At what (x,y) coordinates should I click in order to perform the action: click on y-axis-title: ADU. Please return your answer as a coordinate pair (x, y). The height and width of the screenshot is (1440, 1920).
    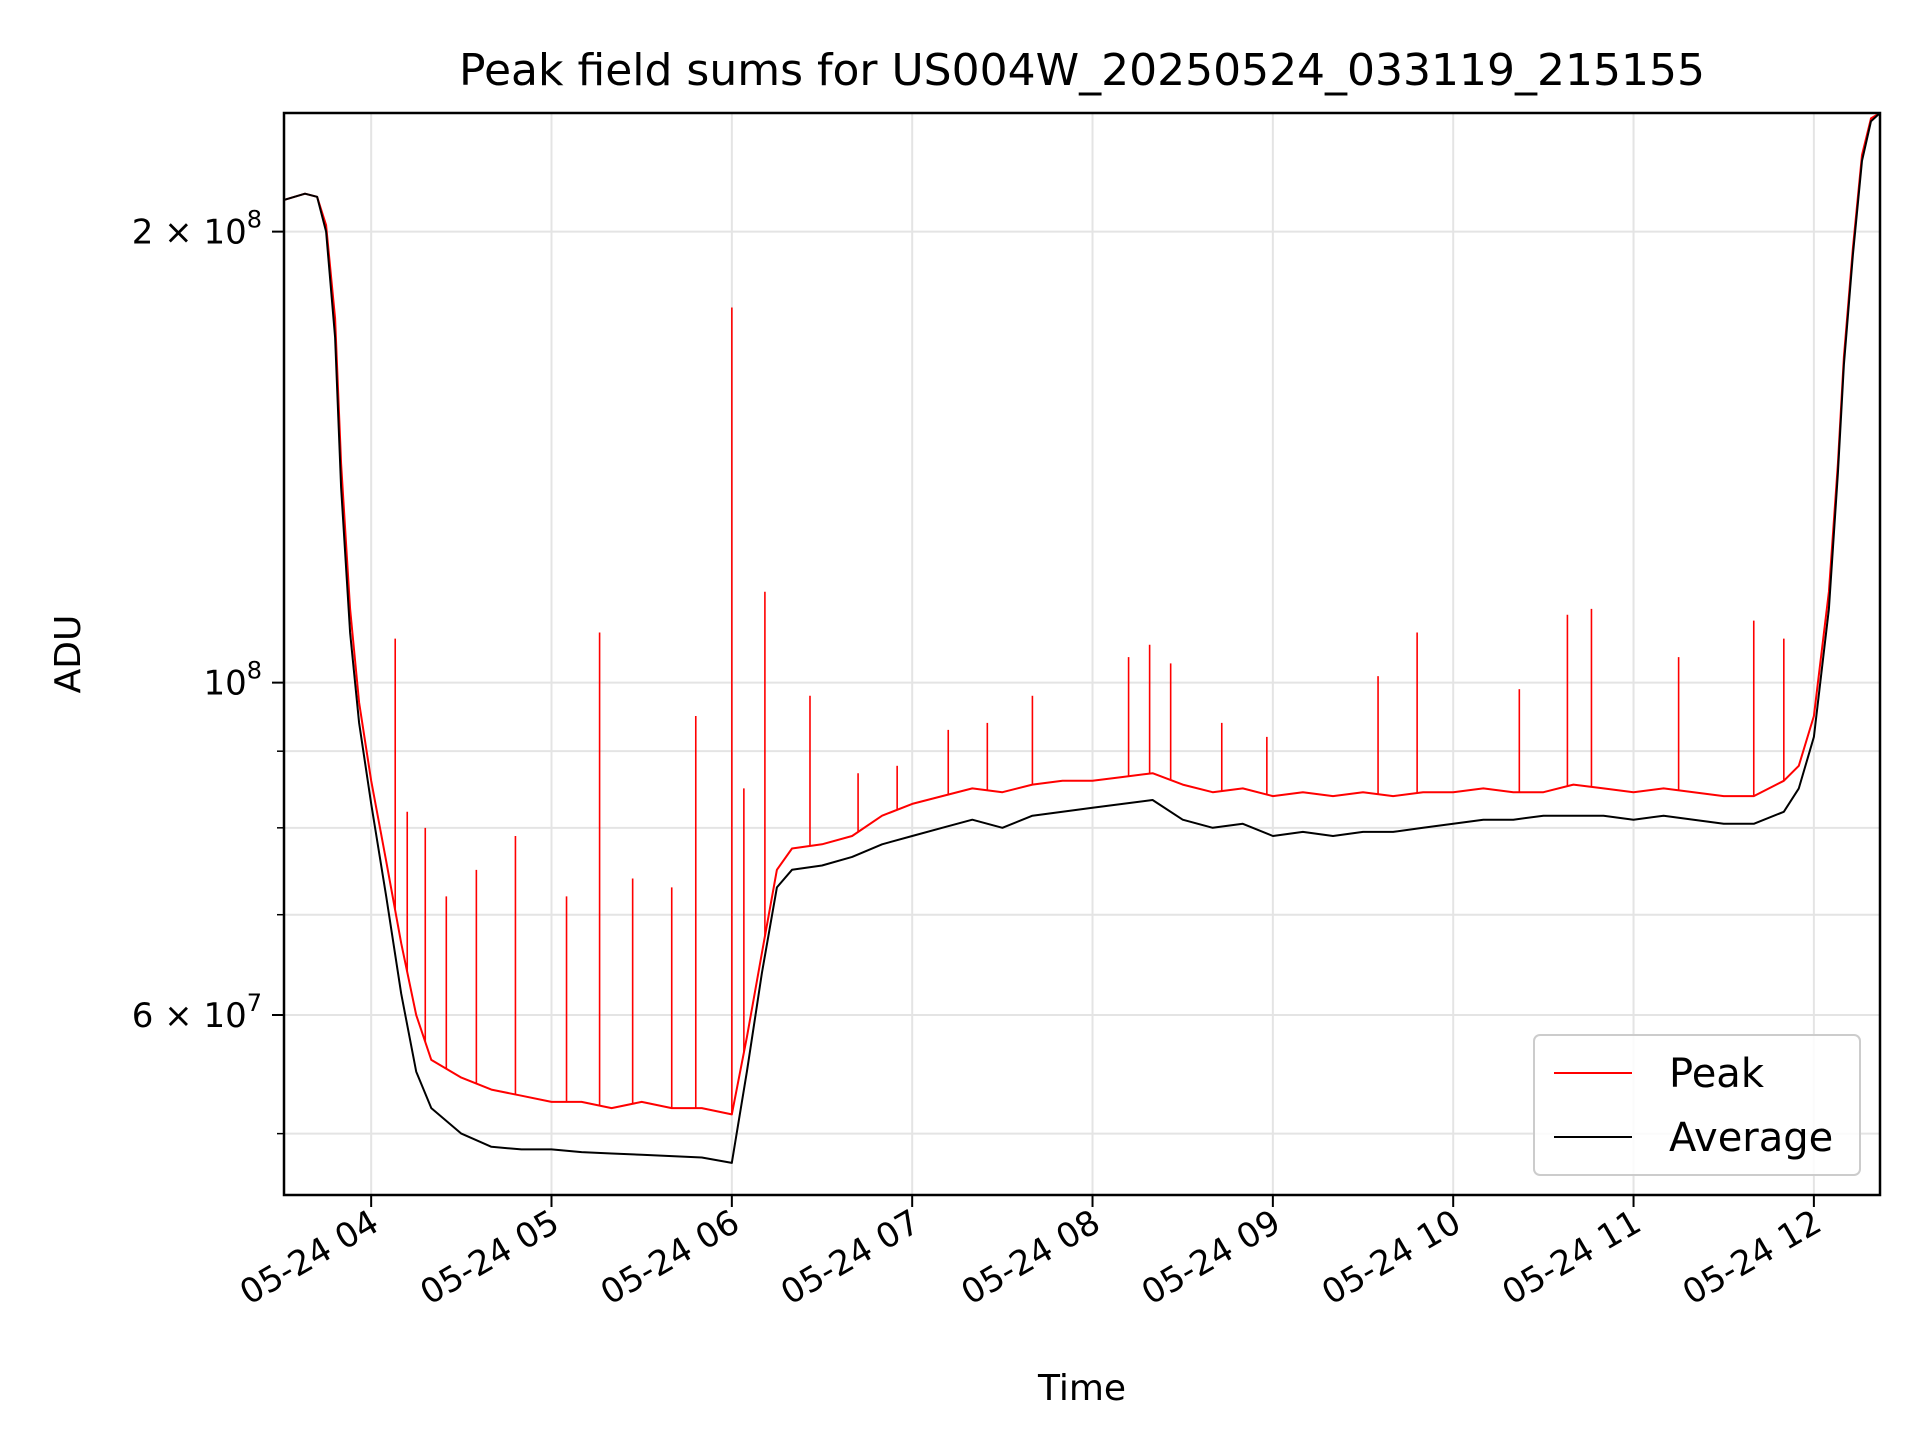
    Looking at the image, I should click on (68, 654).